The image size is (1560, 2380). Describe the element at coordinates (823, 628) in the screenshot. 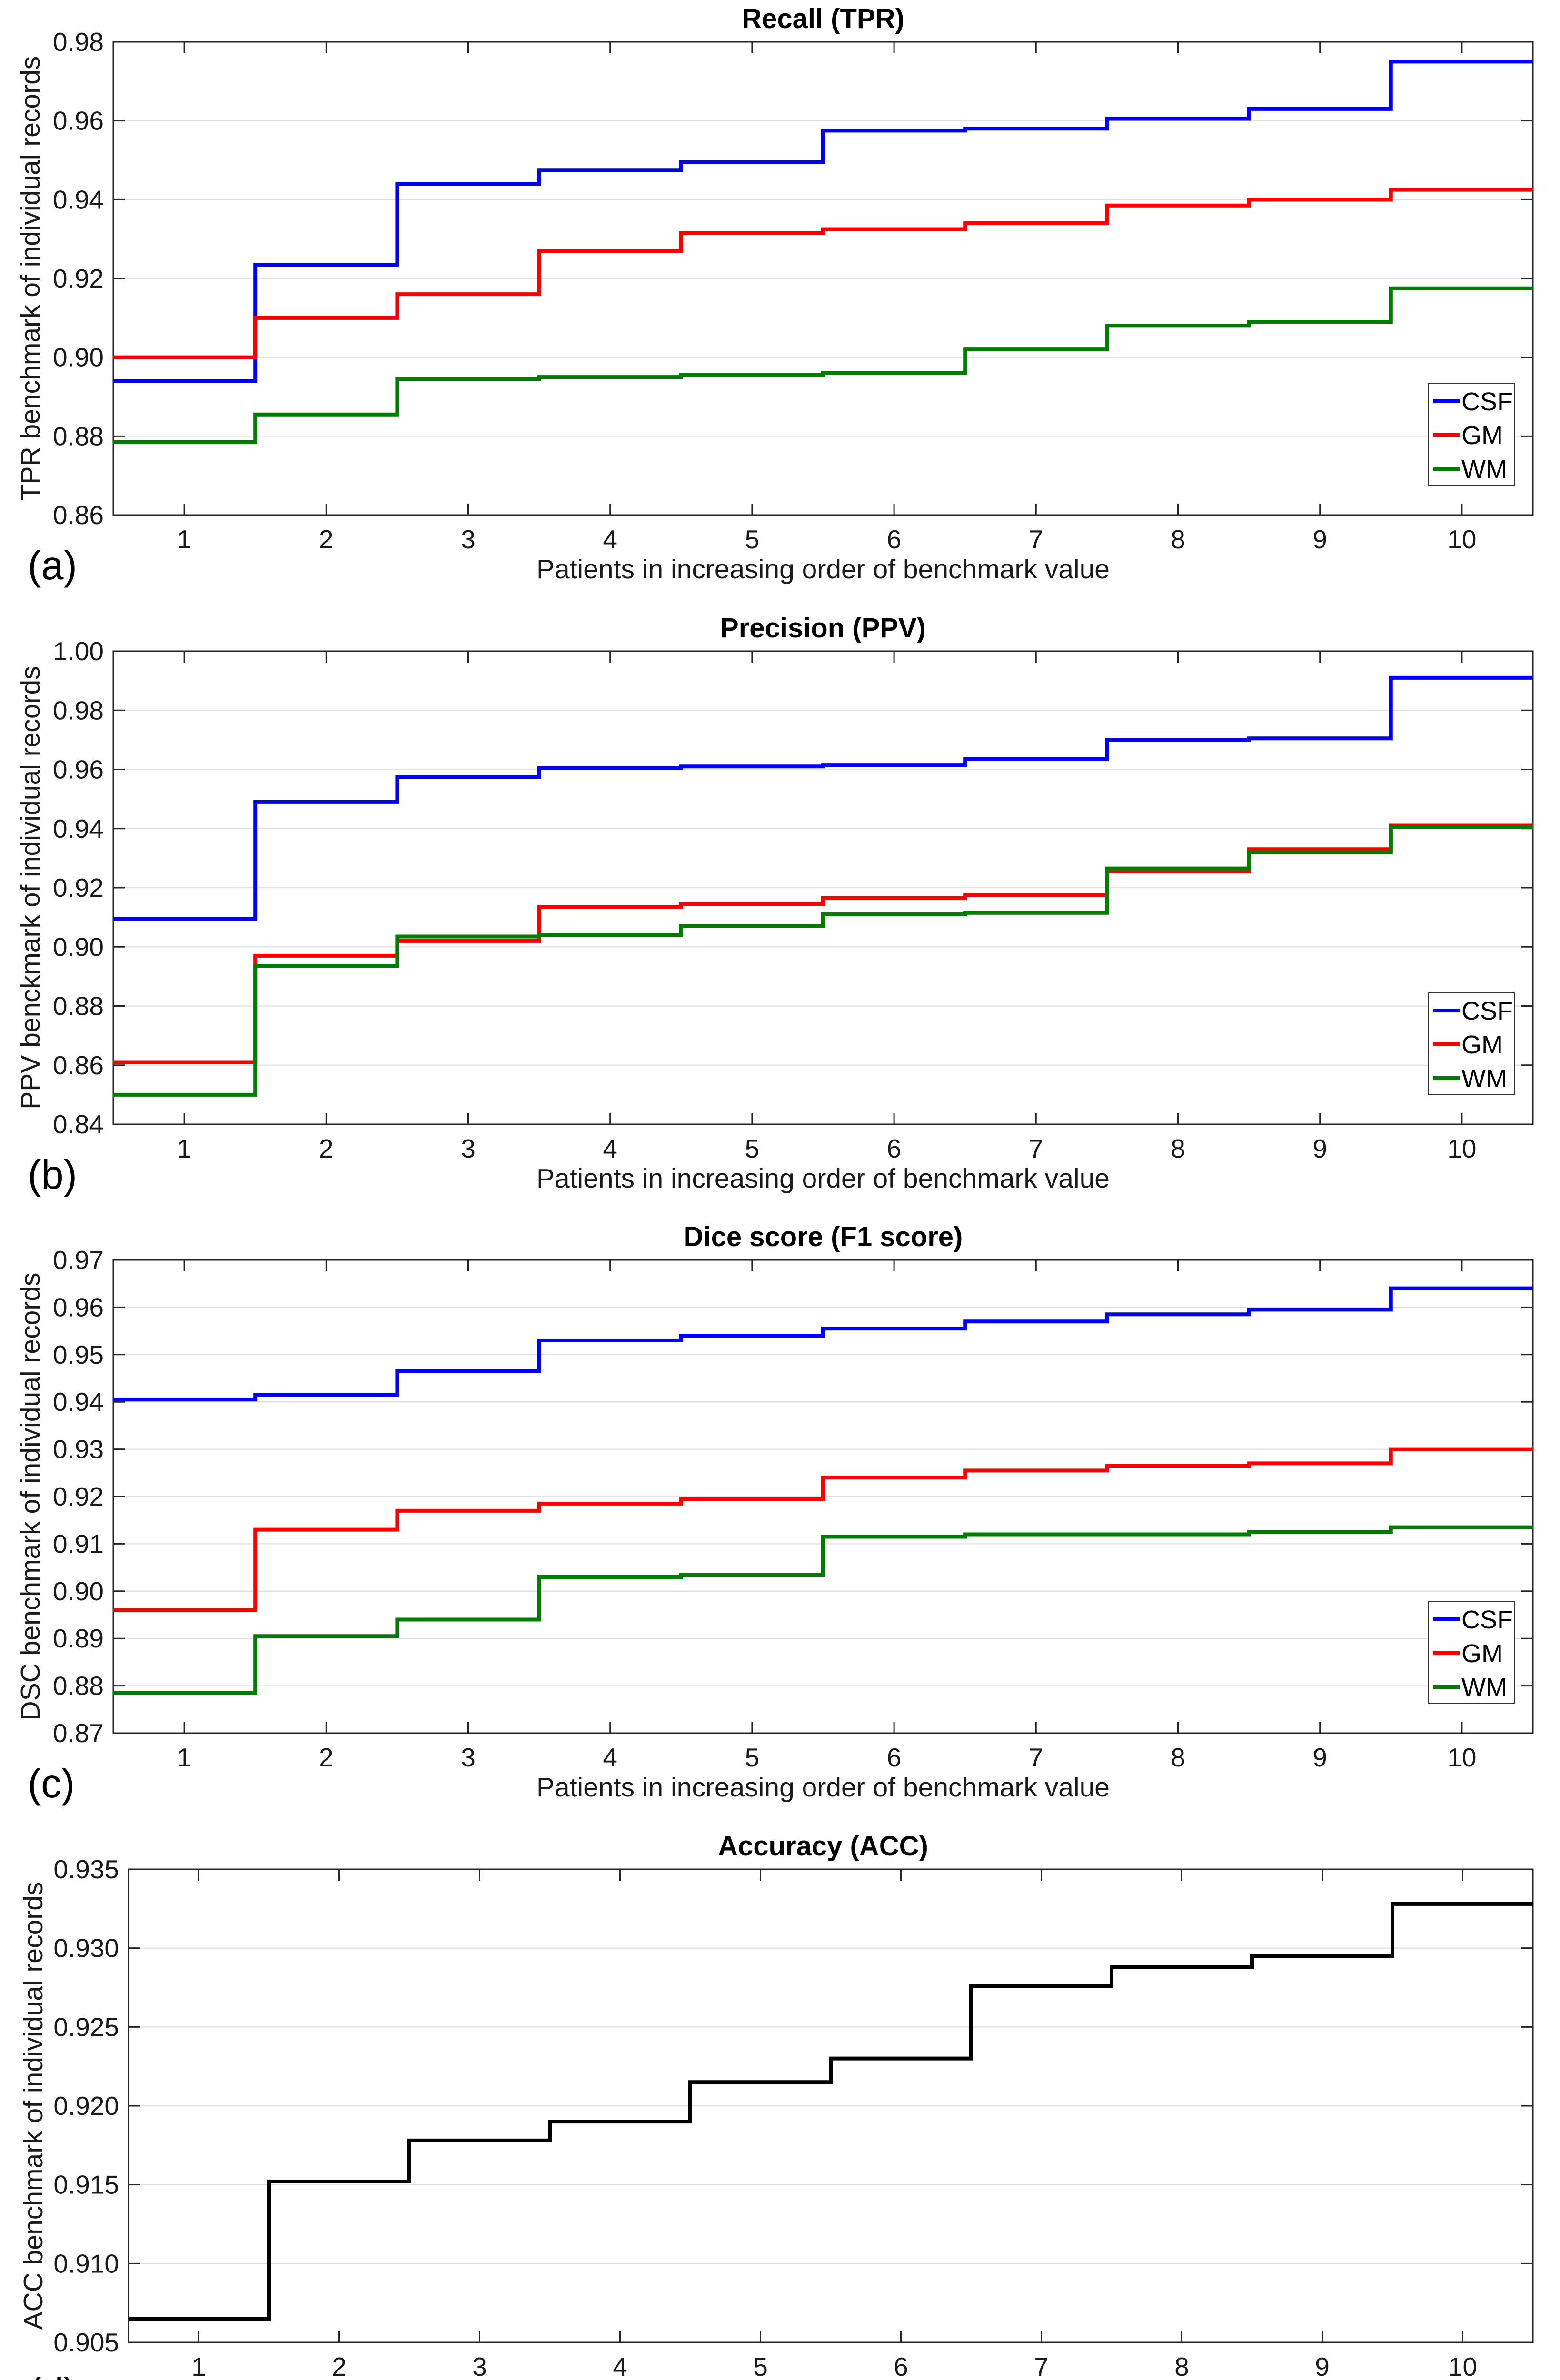

I see `chart-title: Precision (PPV)` at that location.